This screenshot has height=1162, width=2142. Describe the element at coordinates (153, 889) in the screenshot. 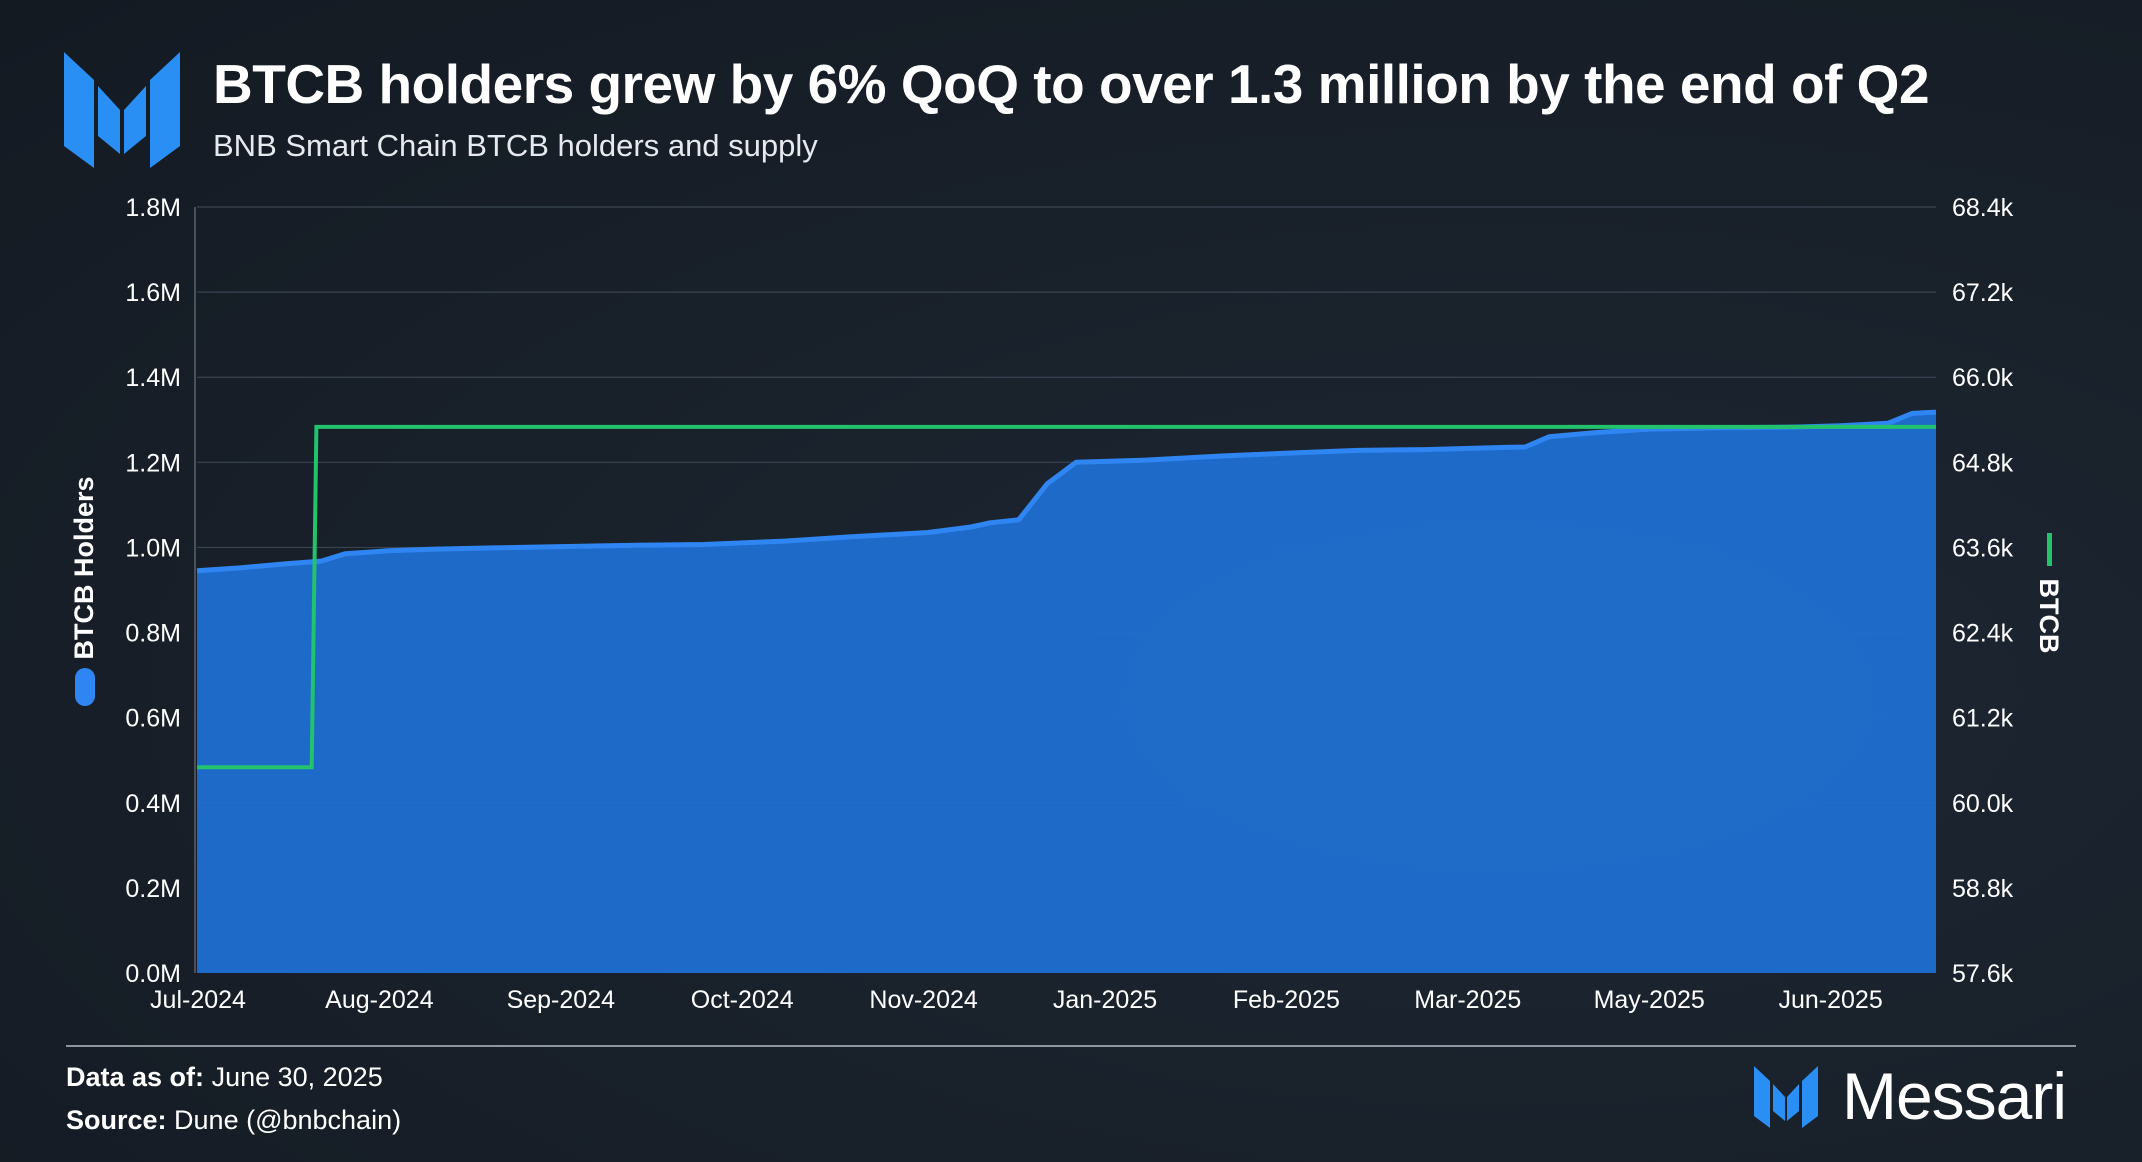

I see `y-left-tick-label: 0.2M` at that location.